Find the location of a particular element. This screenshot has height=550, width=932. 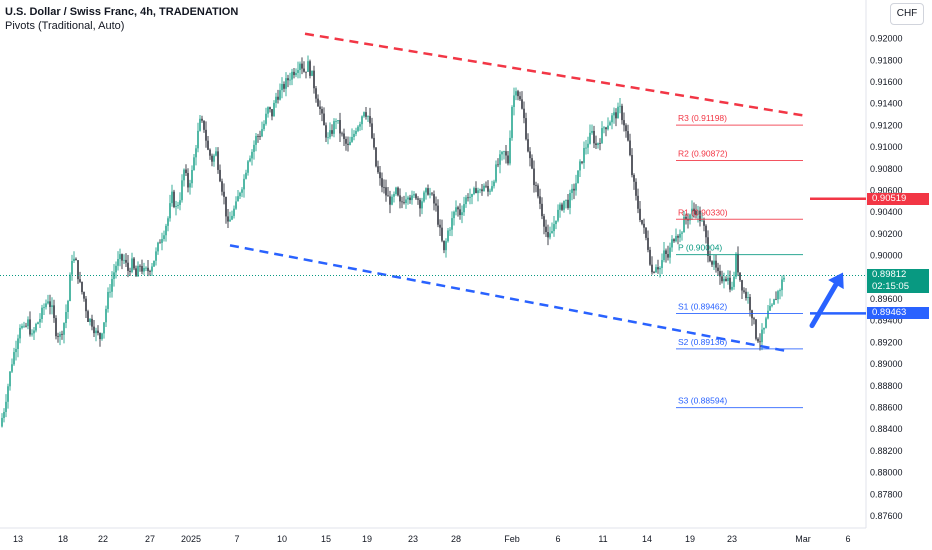

bar-countdown: 02:15:05 is located at coordinates (890, 287).